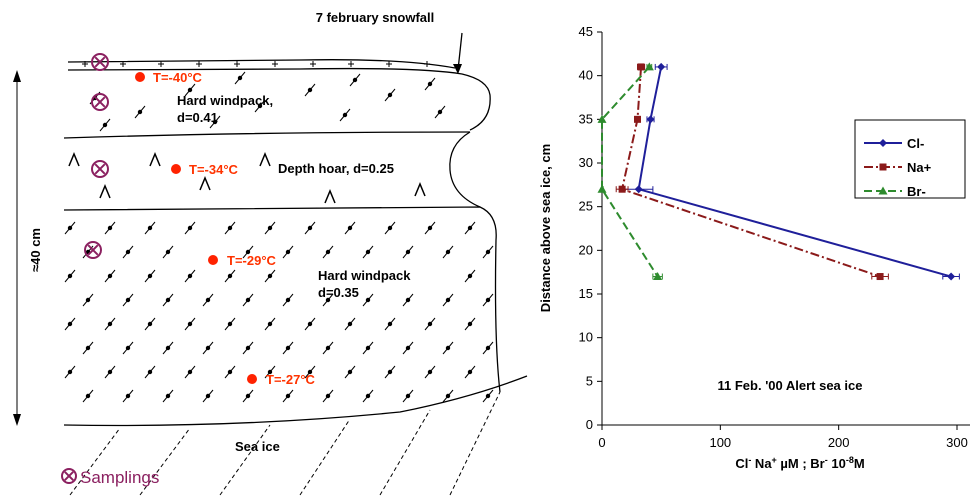 The width and height of the screenshot is (977, 498). Describe the element at coordinates (93, 250) in the screenshot. I see `sampling-icon` at that location.